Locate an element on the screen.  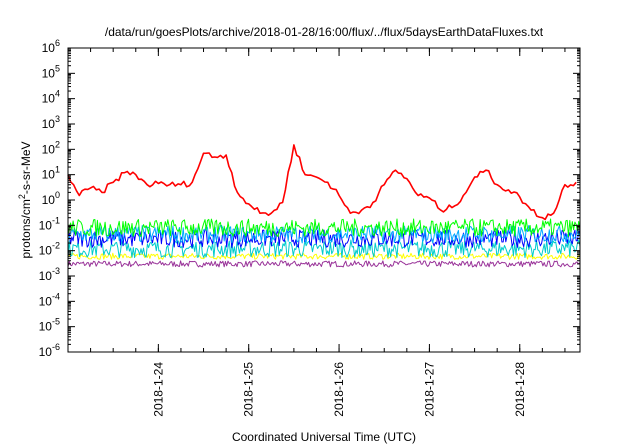
x-tick-label: 2018-1-26 is located at coordinates (339, 389).